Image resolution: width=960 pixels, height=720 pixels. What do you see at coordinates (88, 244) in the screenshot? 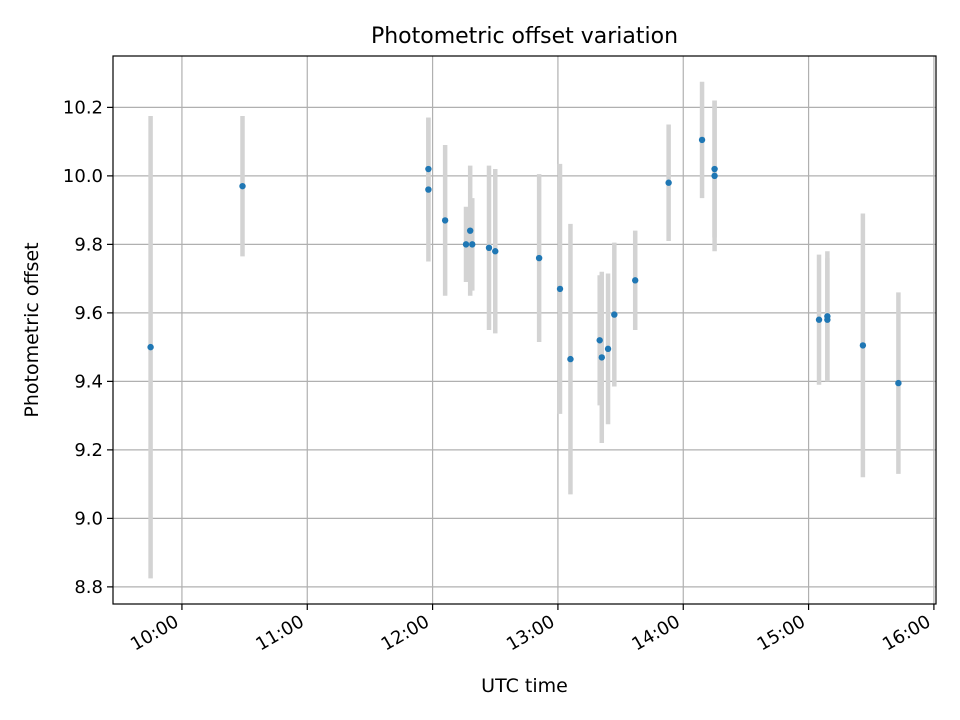
I see `y-tick-label: 9.8` at bounding box center [88, 244].